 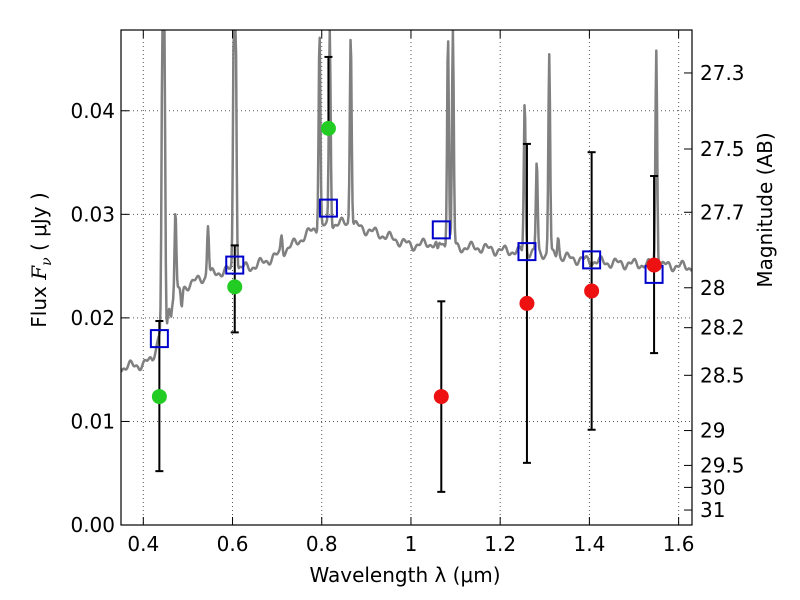 What do you see at coordinates (92, 421) in the screenshot?
I see `y-tick-label: 0.01` at bounding box center [92, 421].